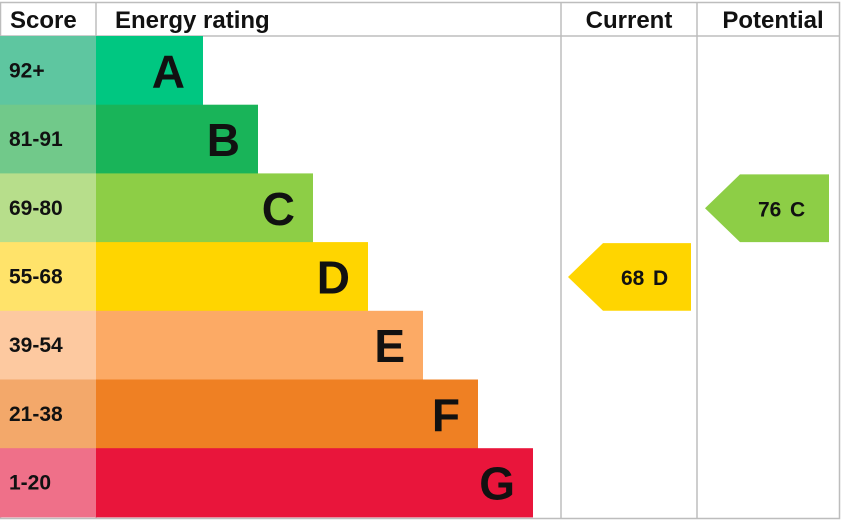 The image size is (842, 521). I want to click on band-E: 39-54 E, so click(211, 345).